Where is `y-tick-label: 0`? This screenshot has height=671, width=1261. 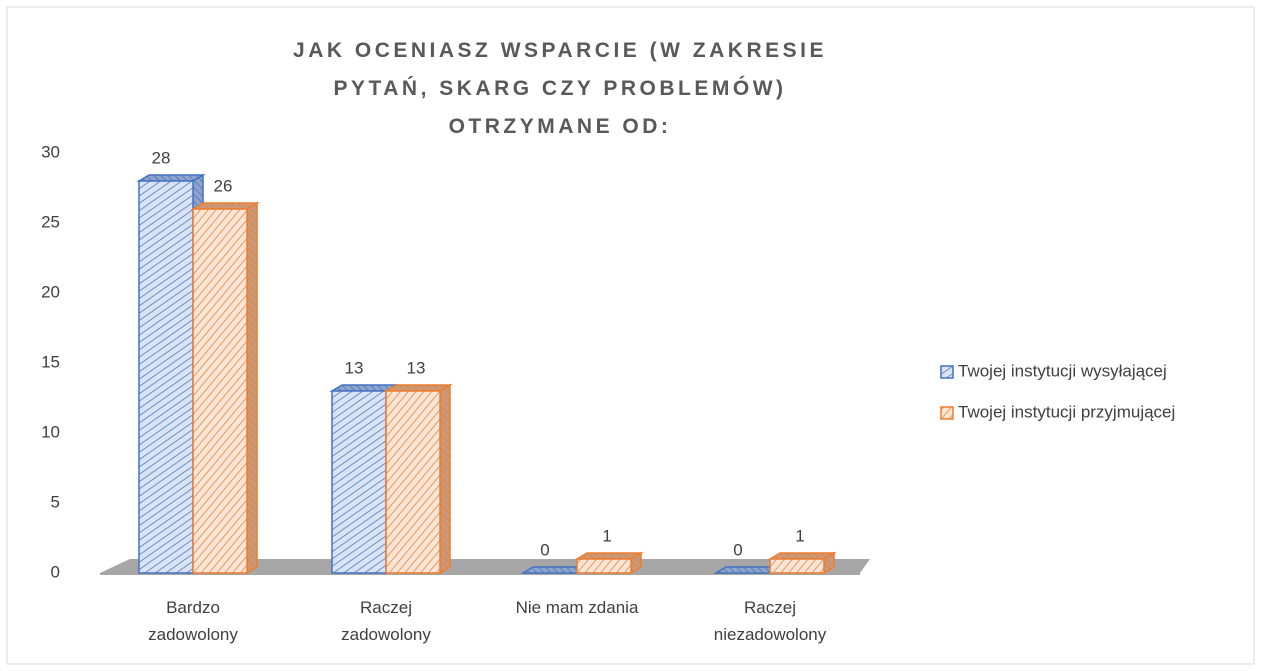 y-tick-label: 0 is located at coordinates (55, 571).